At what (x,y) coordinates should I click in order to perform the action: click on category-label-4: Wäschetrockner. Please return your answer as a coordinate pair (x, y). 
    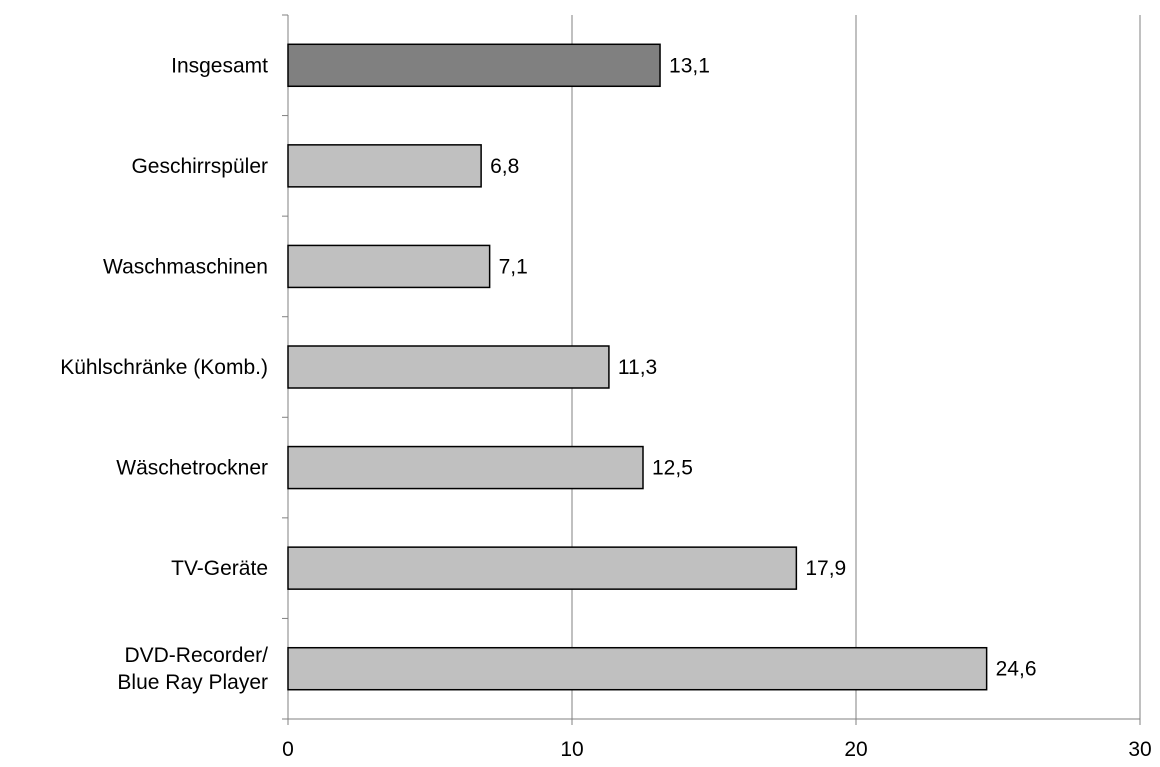
    Looking at the image, I should click on (192, 468).